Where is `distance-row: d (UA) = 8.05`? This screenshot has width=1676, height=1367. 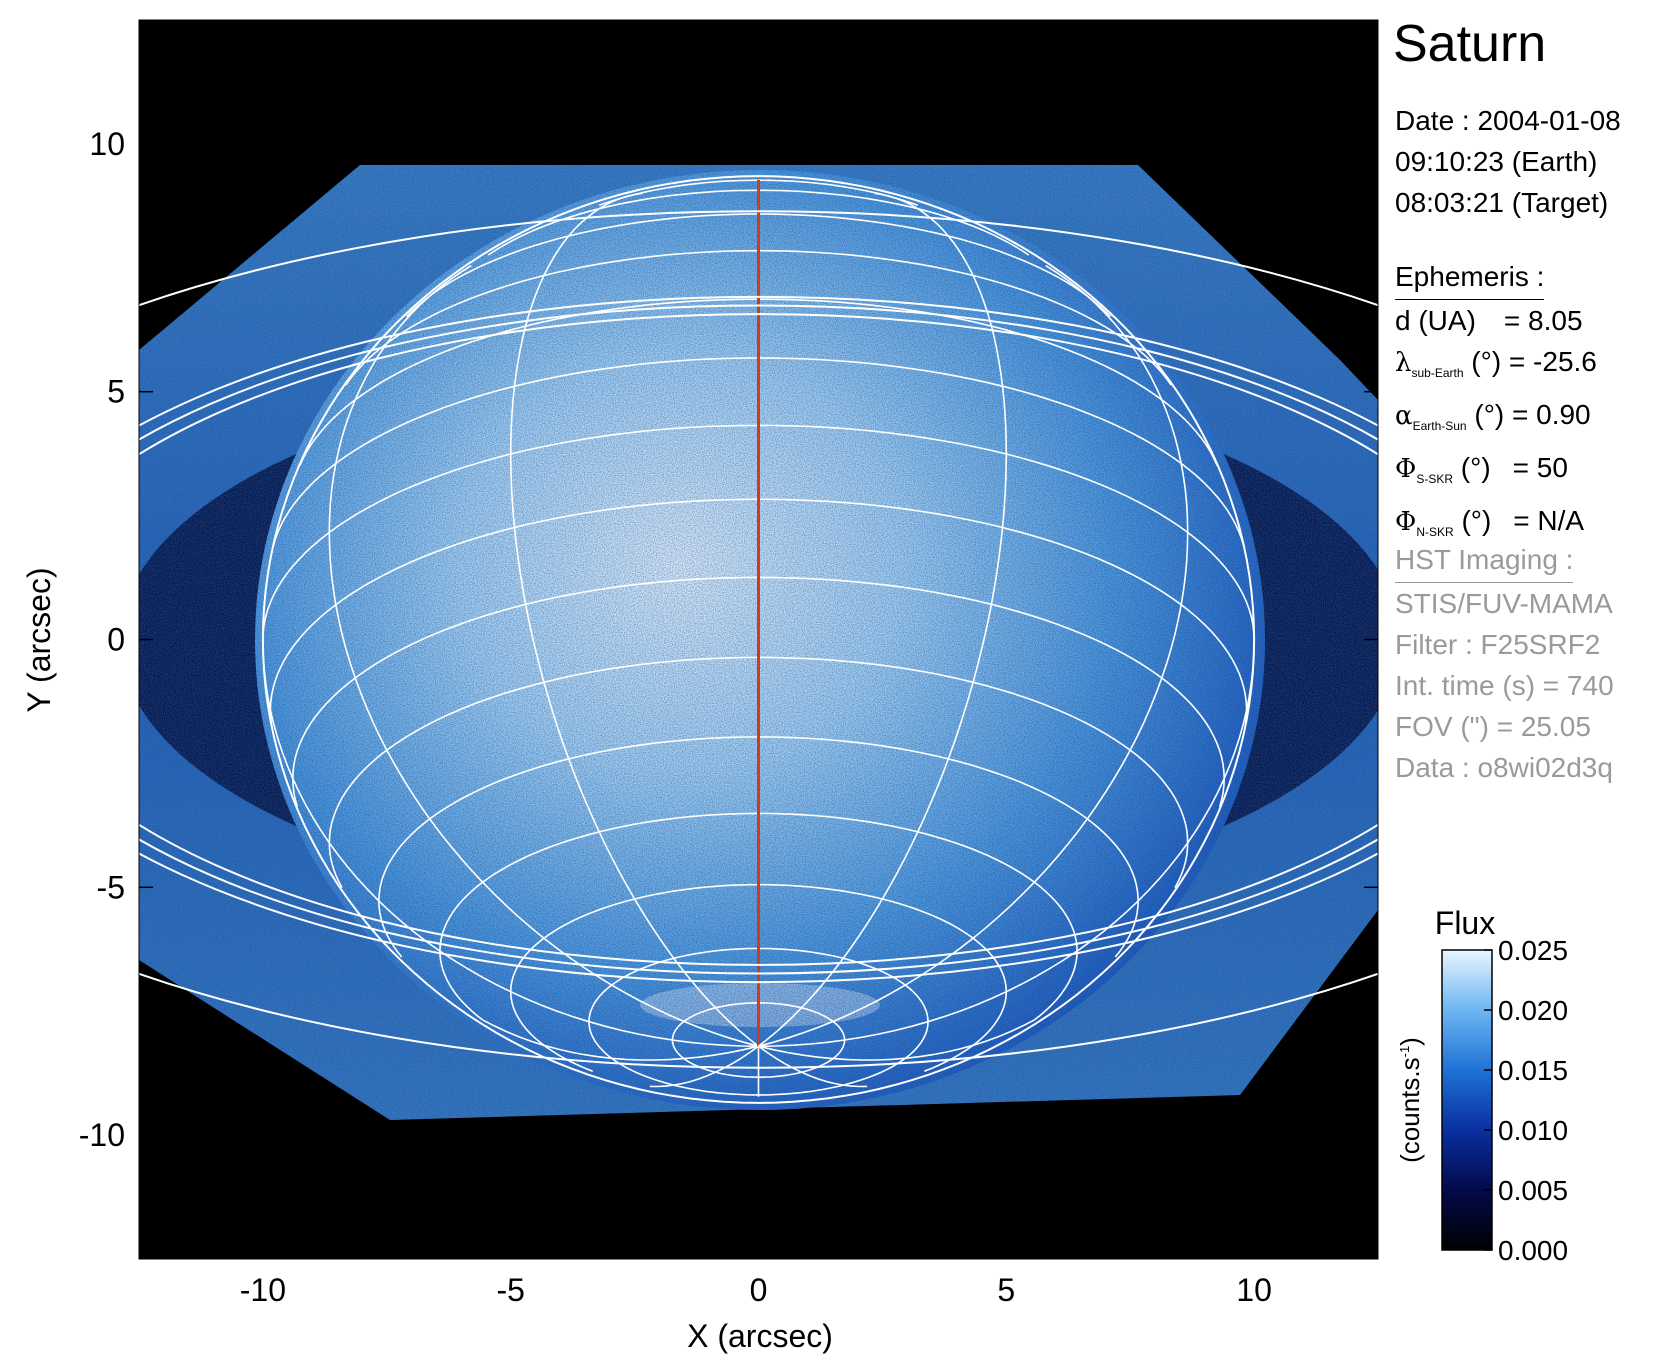
distance-row: d (UA) = 8.05 is located at coordinates (1496, 320).